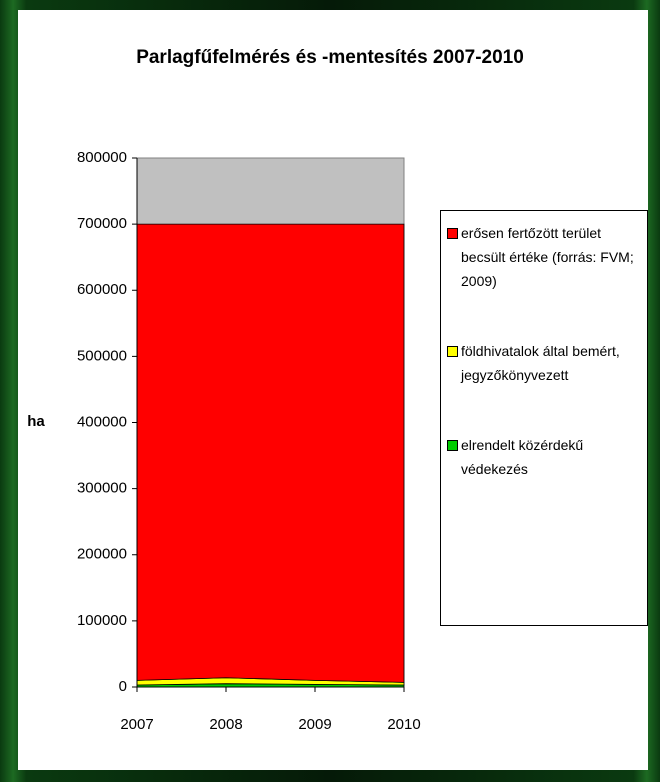 The width and height of the screenshot is (660, 782). What do you see at coordinates (102, 554) in the screenshot?
I see `y-tick-label: 200000` at bounding box center [102, 554].